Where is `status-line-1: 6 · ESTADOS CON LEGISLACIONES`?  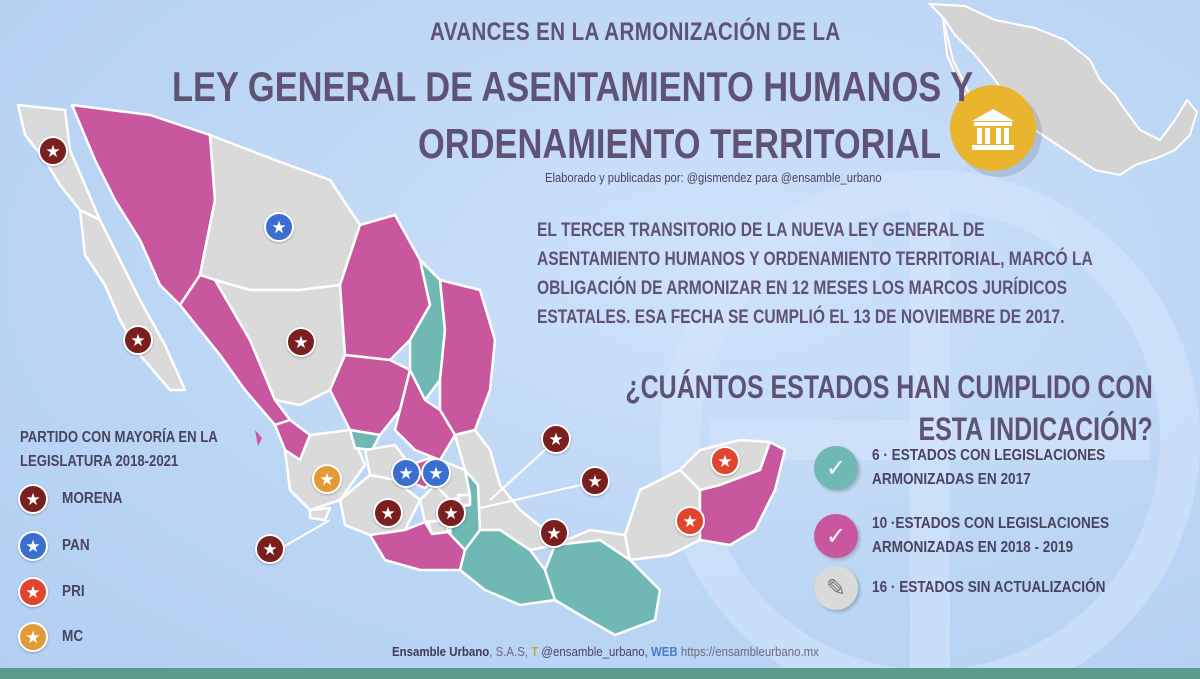 status-line-1: 6 · ESTADOS CON LEGISLACIONES is located at coordinates (989, 455).